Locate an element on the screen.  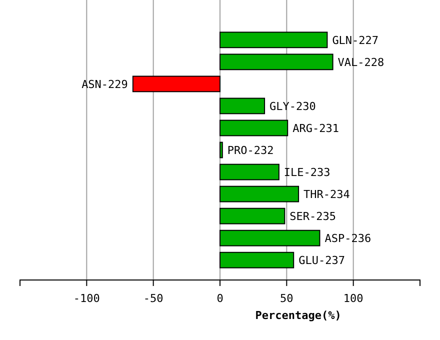
y-tick-label: ILE-233 is located at coordinates (307, 172).